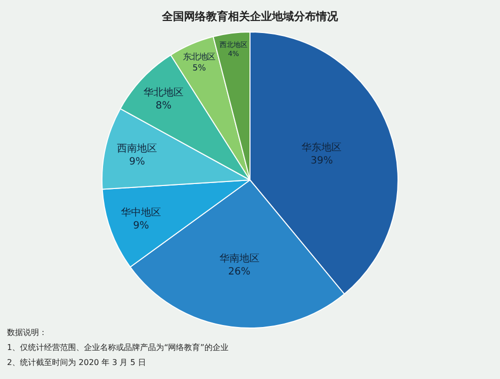  Describe the element at coordinates (199, 67) in the screenshot. I see `data-label: 5%` at that location.